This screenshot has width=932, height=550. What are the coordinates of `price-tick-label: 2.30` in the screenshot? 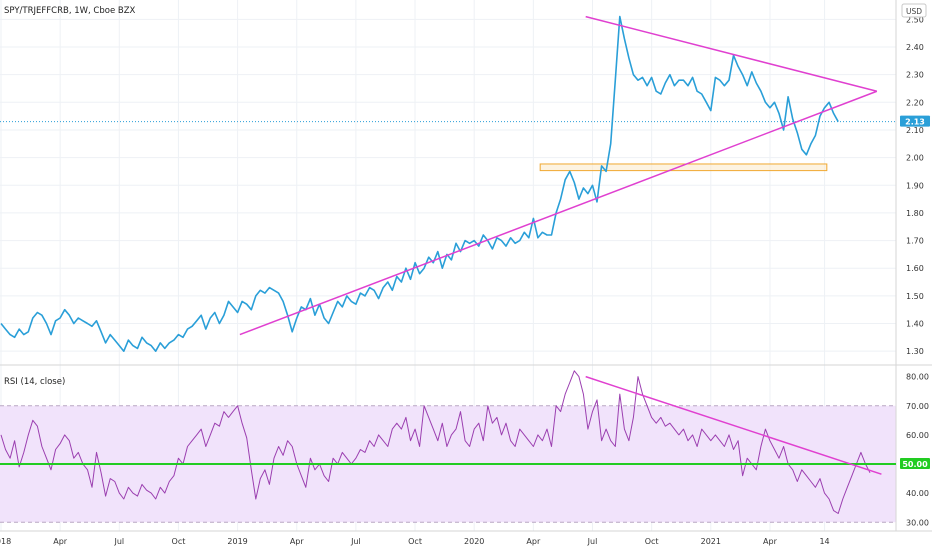 It's located at (915, 75).